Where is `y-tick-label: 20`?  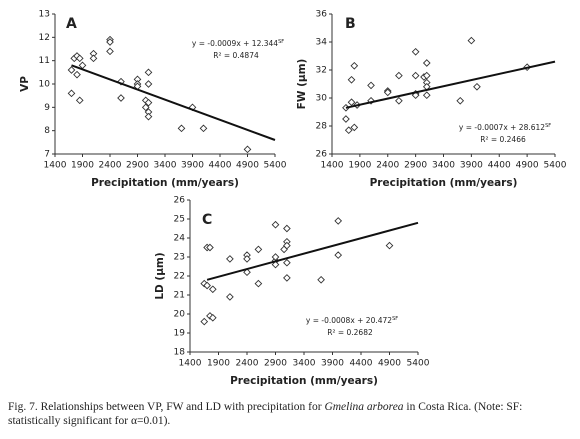 y-tick-label: 20 is located at coordinates (180, 315).